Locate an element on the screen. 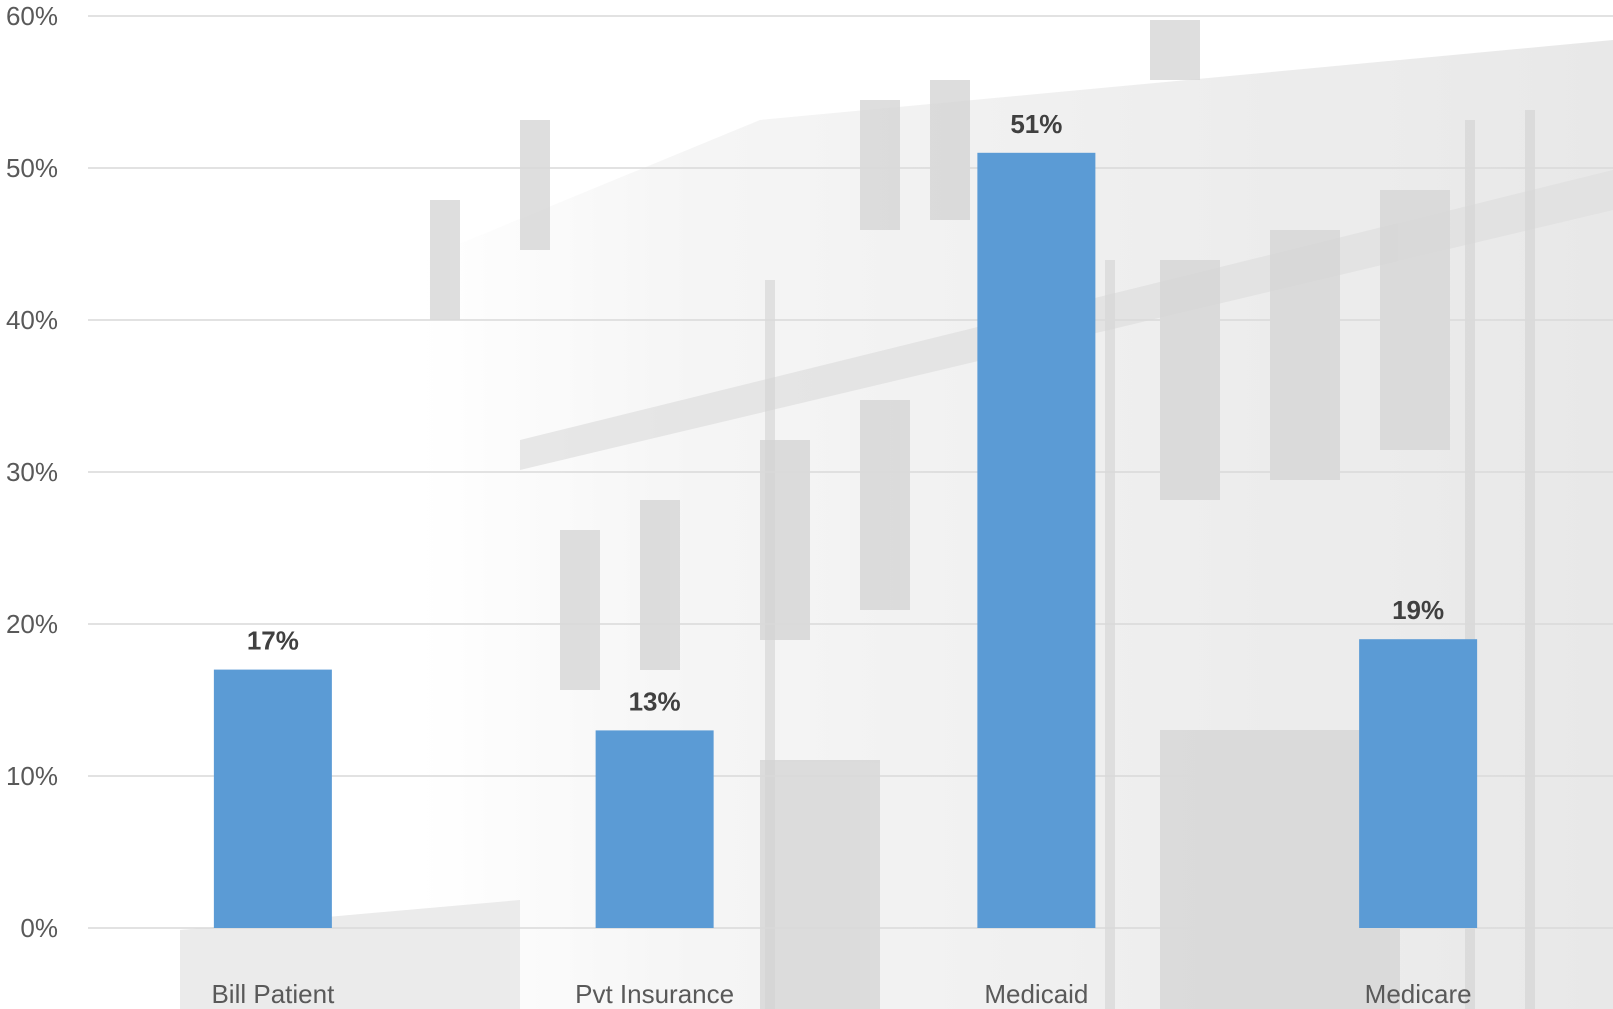 The width and height of the screenshot is (1613, 1009). y-tick-label: 40% is located at coordinates (32, 320).